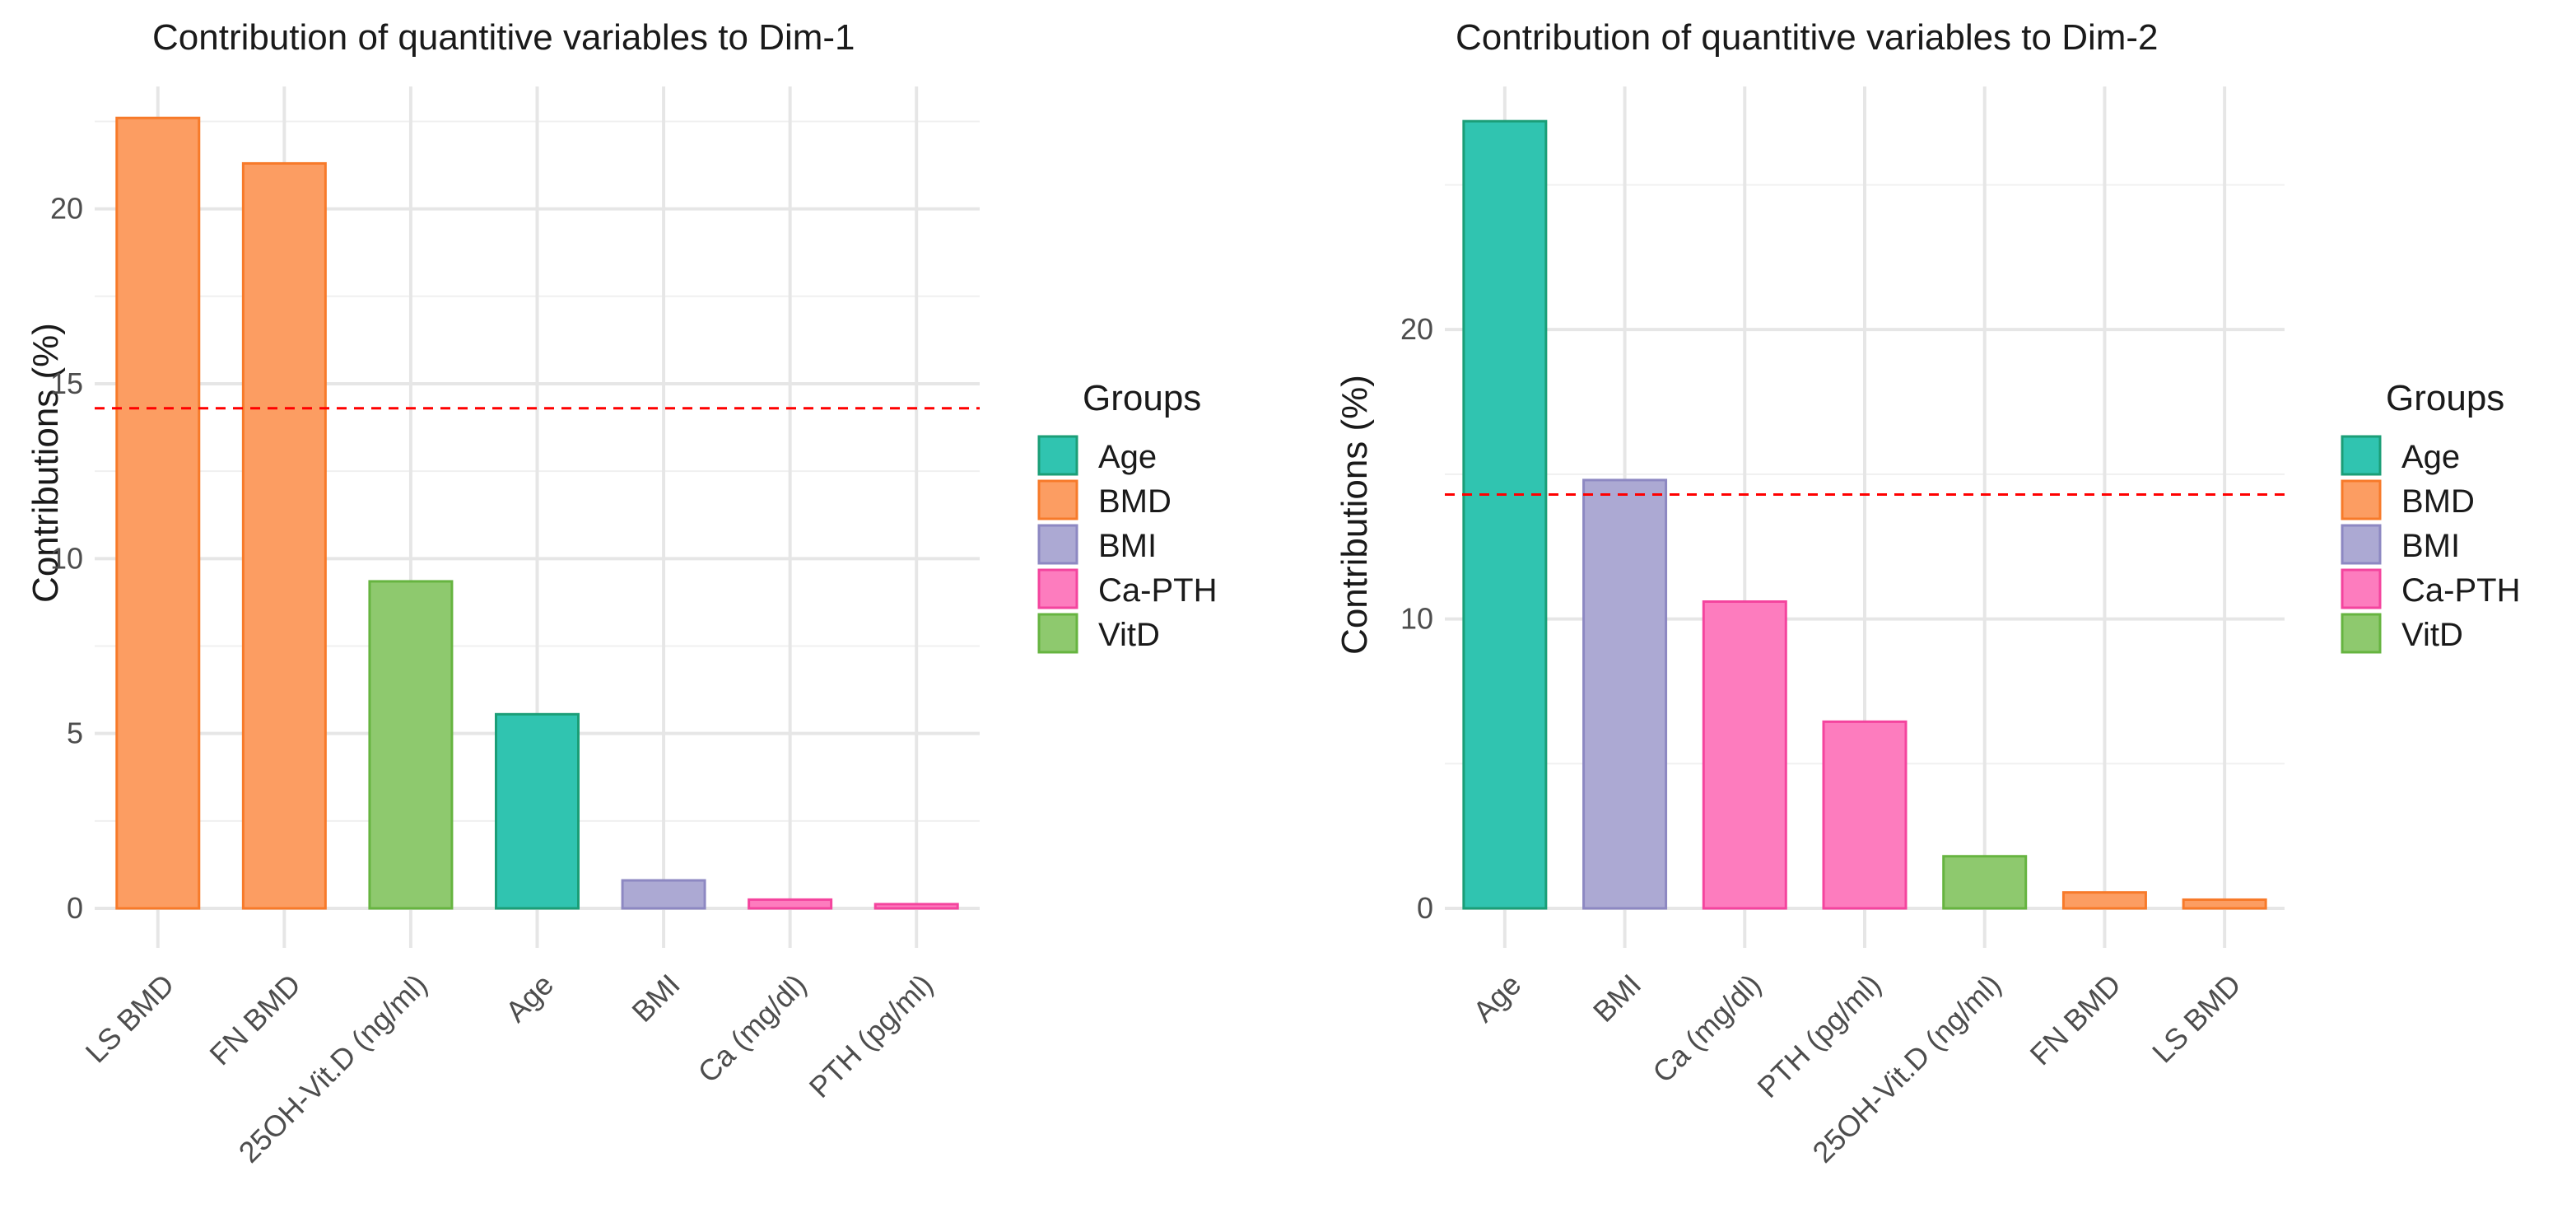  I want to click on y-ticks: 0 10 20, so click(1416, 618).